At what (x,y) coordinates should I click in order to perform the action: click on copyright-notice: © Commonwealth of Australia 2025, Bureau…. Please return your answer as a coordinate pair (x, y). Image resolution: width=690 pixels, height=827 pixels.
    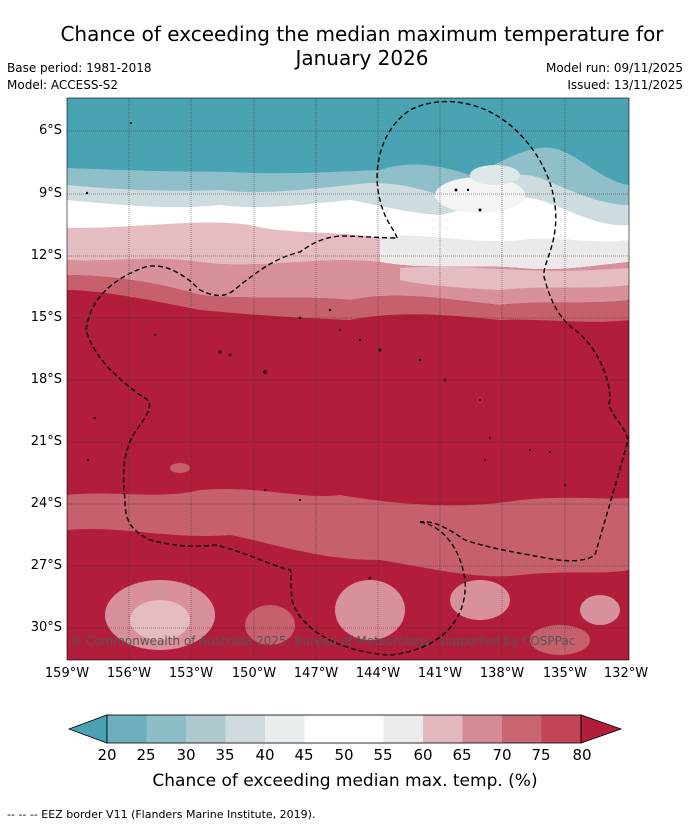
    Looking at the image, I should click on (323, 641).